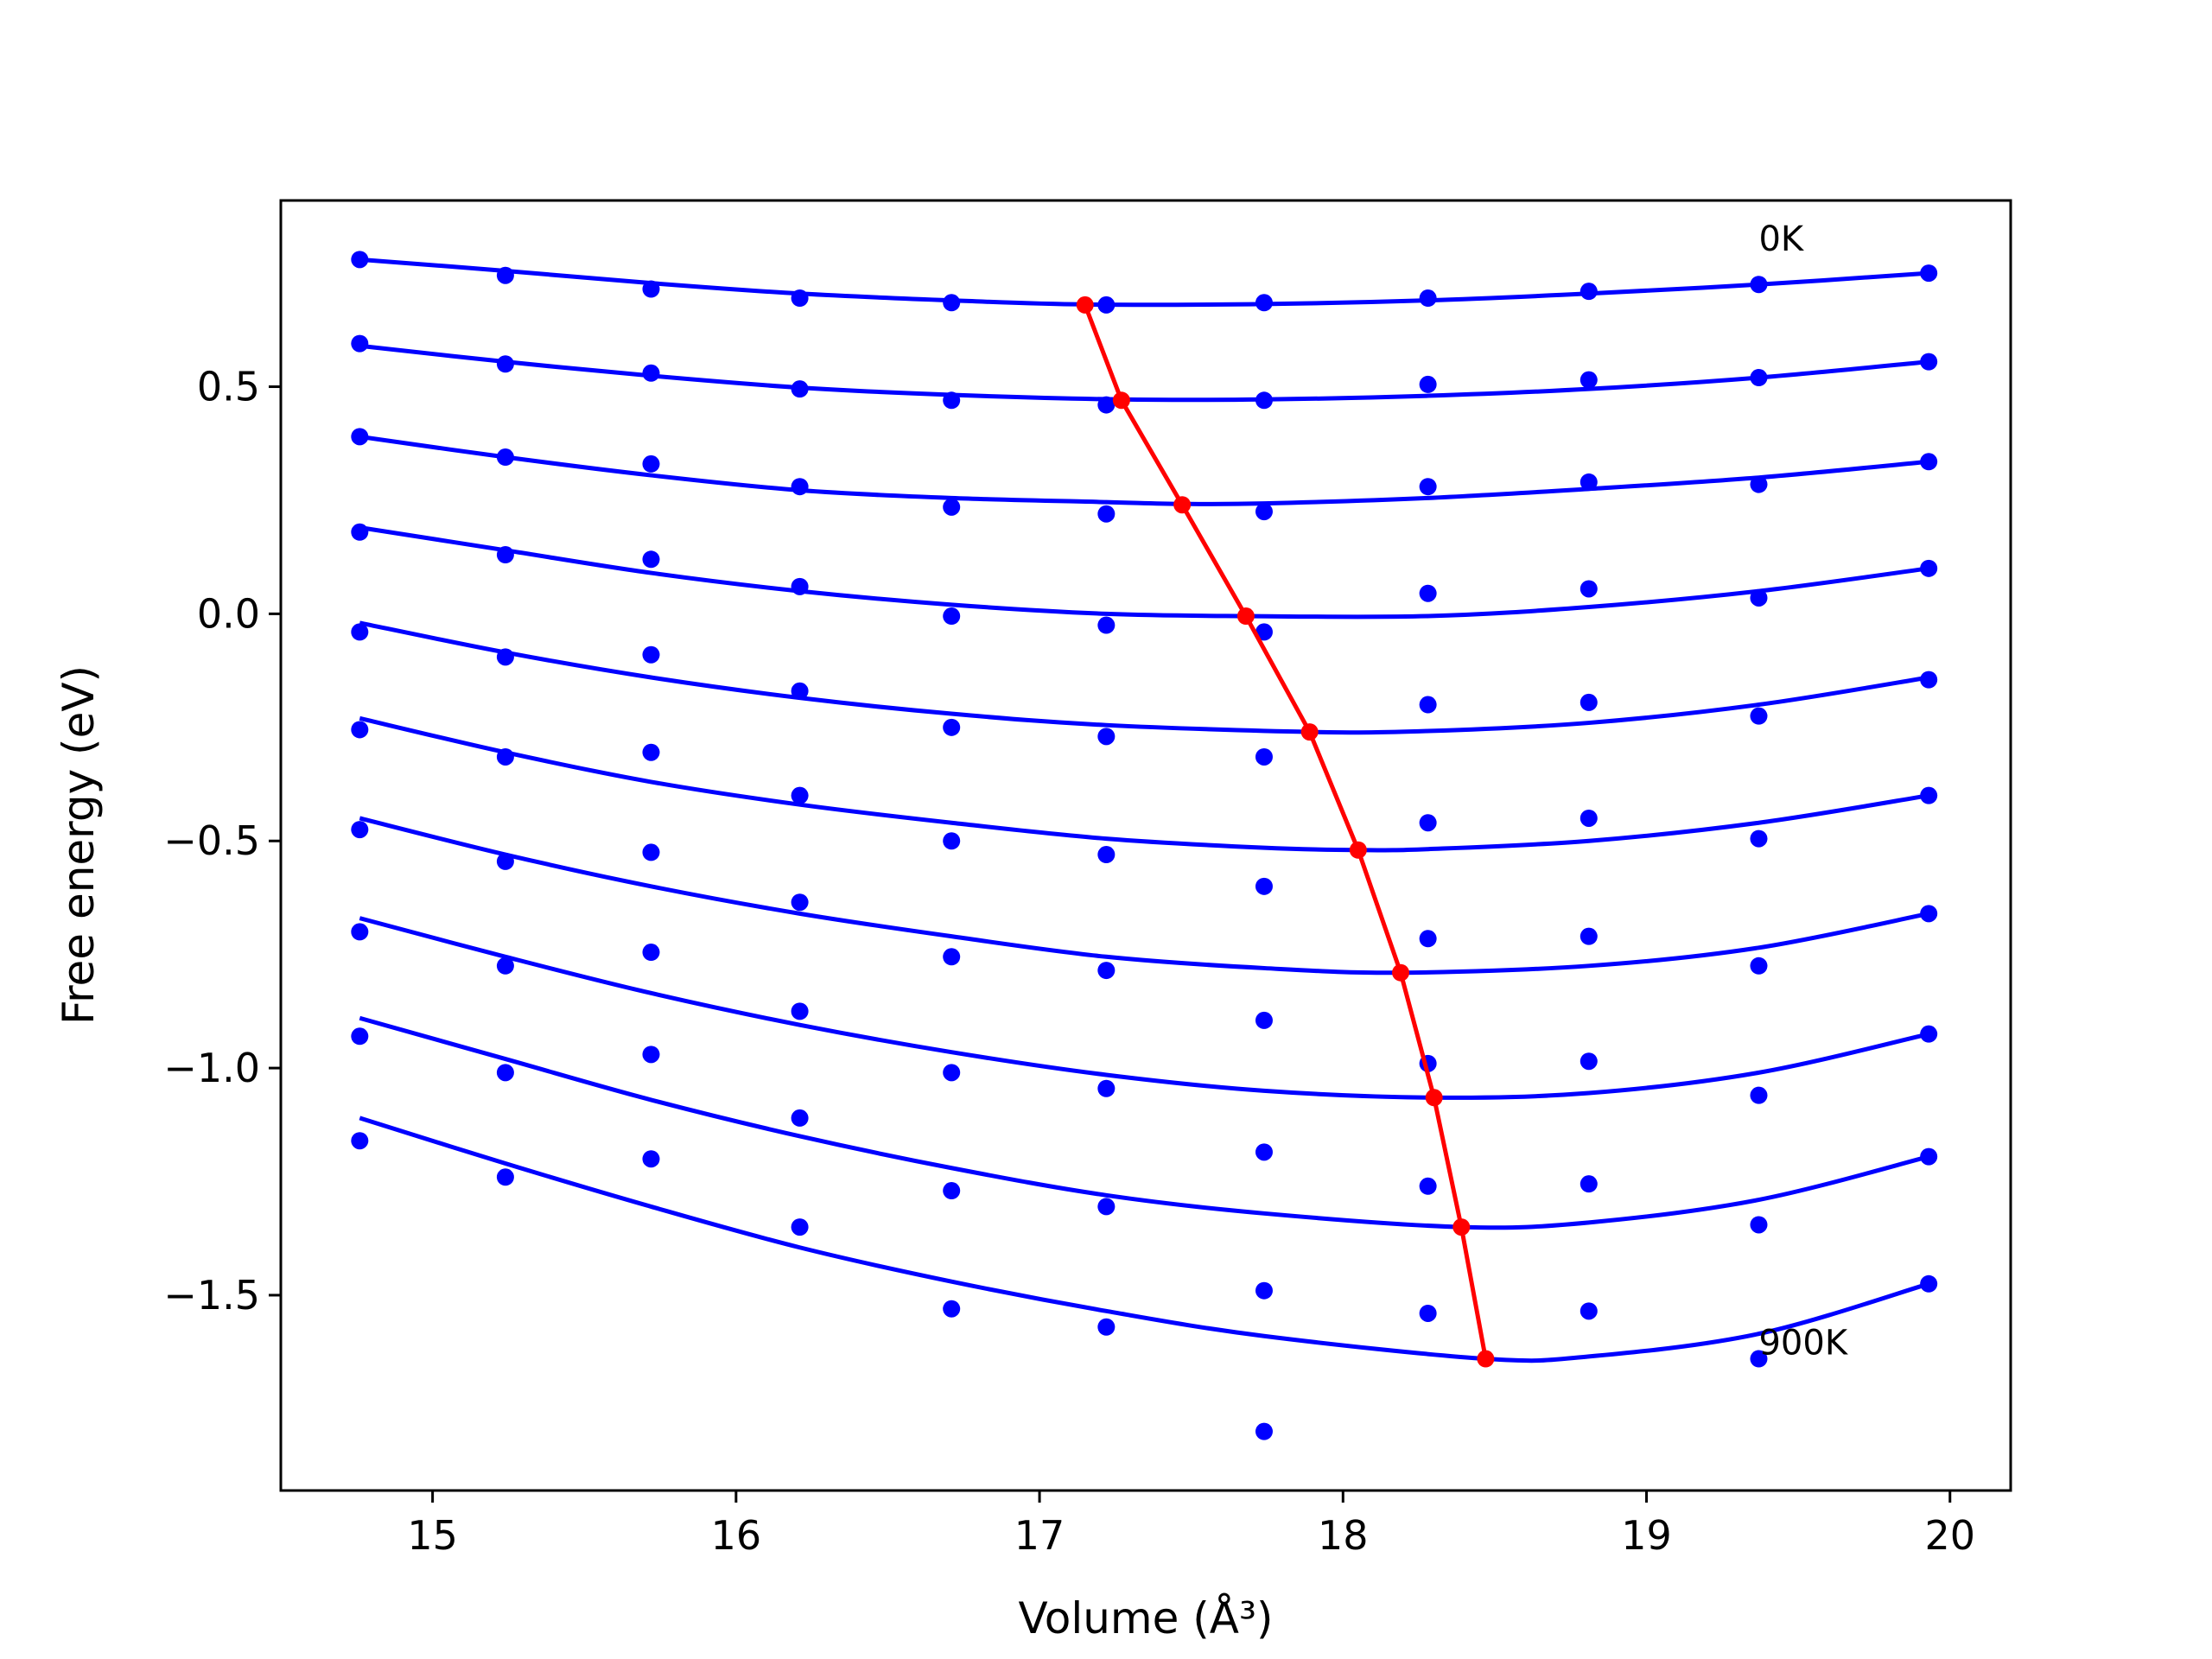  Describe the element at coordinates (1781, 239) in the screenshot. I see `annotation-0k: 0K` at that location.